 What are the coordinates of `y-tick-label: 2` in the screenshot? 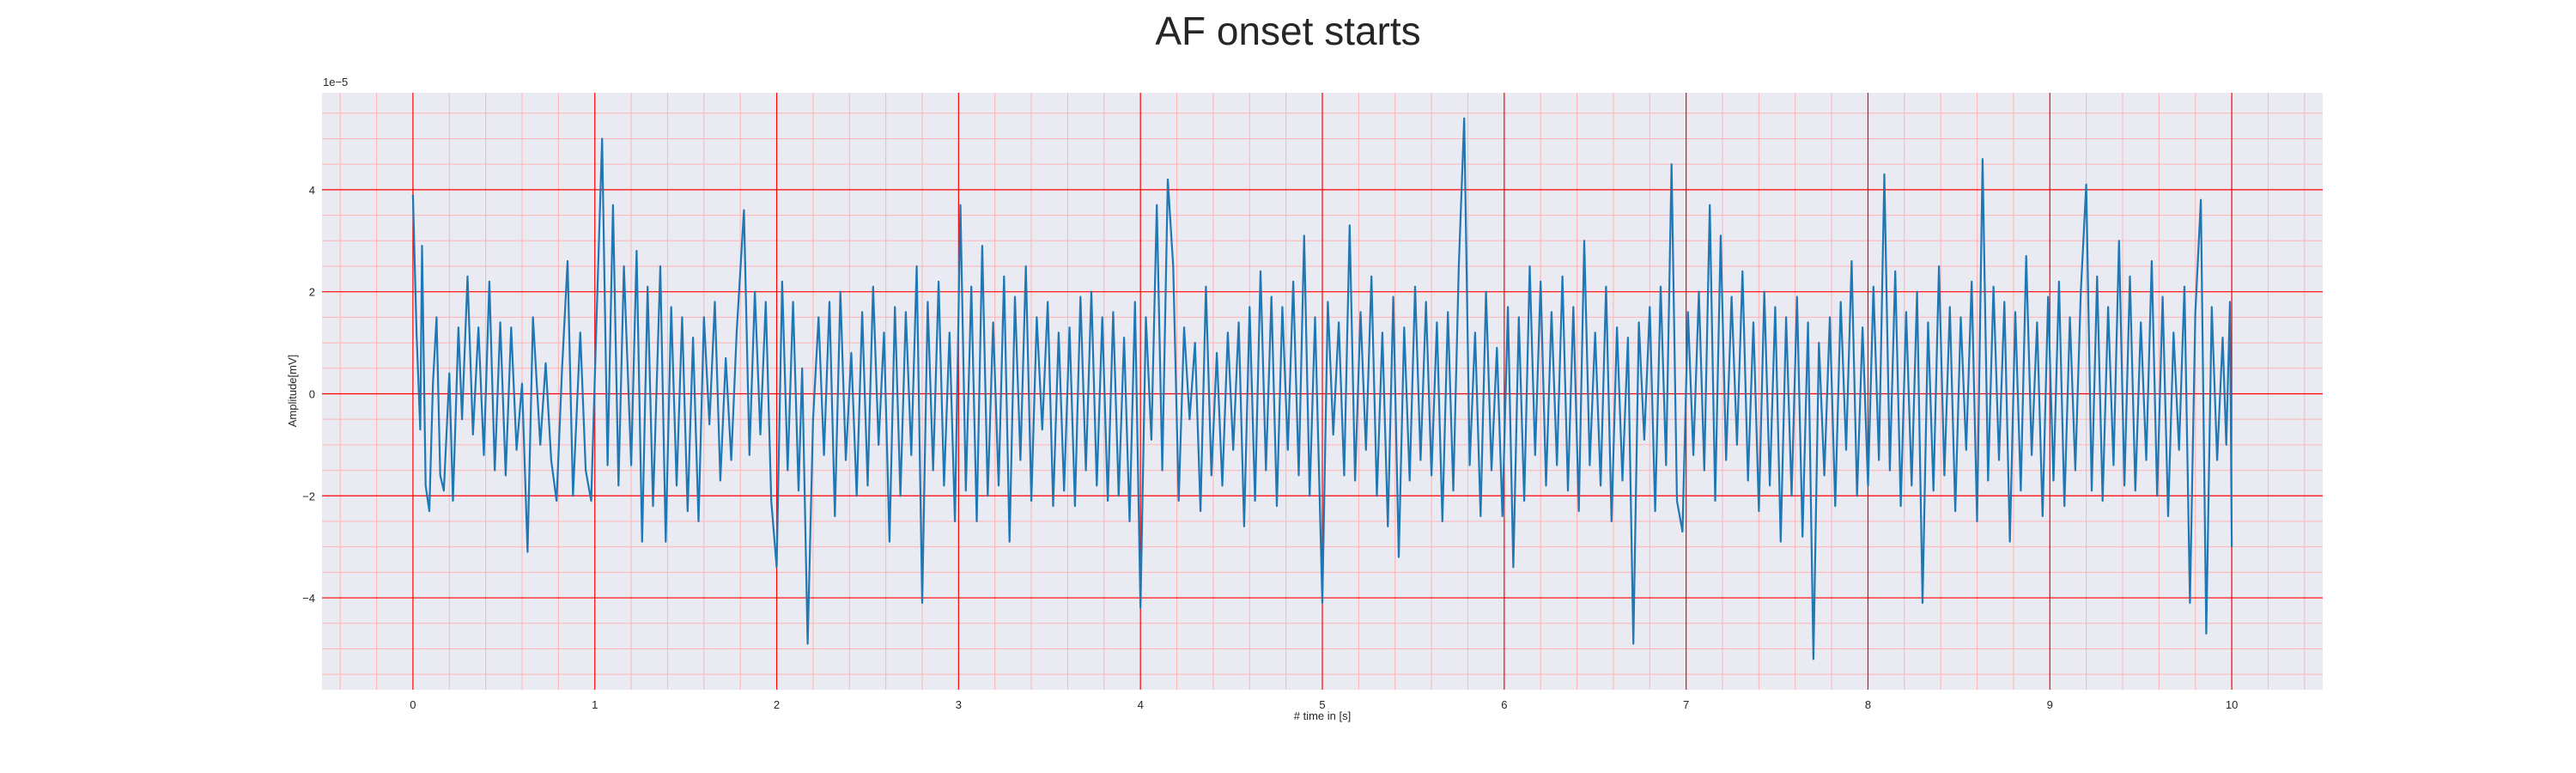 It's located at (312, 292).